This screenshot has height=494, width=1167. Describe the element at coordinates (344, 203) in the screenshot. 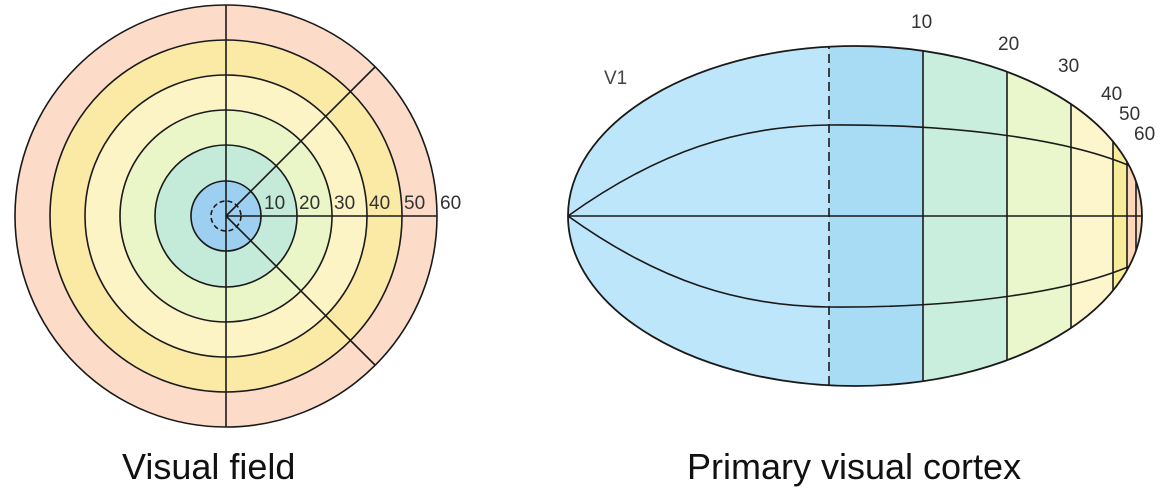

I see `ring-label-30: 30` at that location.